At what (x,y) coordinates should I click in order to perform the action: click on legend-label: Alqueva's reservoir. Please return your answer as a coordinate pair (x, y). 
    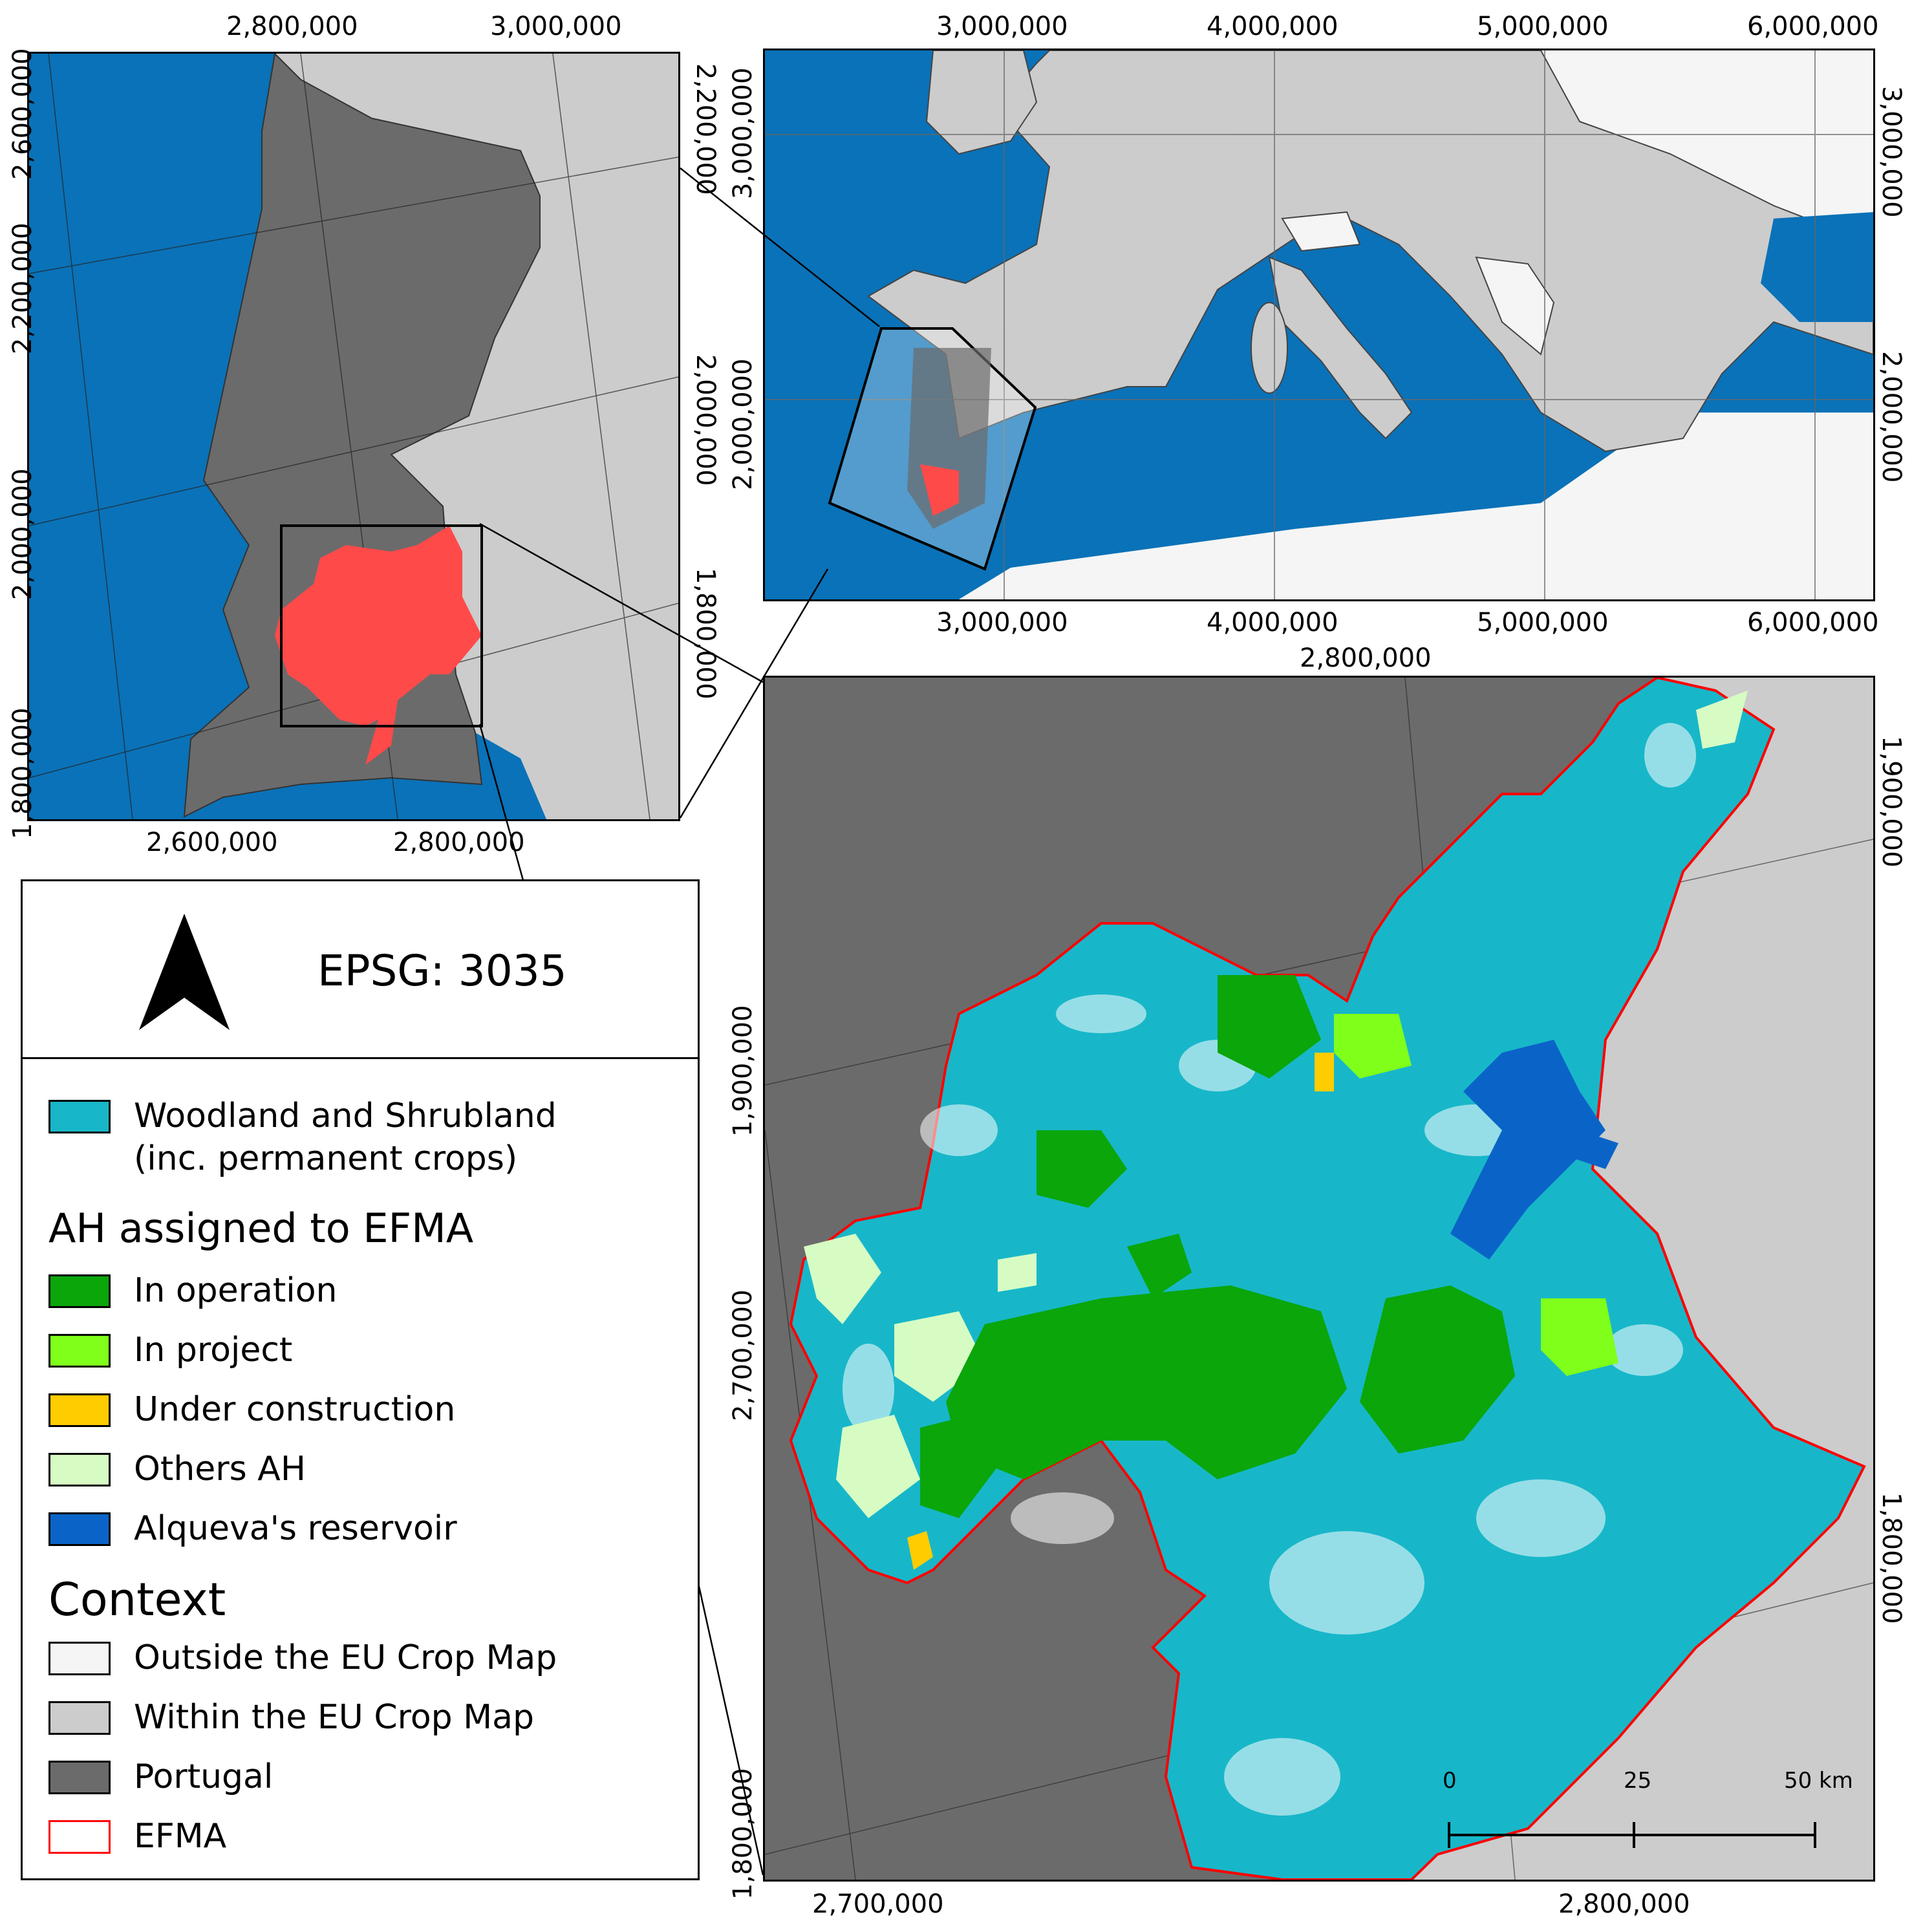
    Looking at the image, I should click on (295, 1528).